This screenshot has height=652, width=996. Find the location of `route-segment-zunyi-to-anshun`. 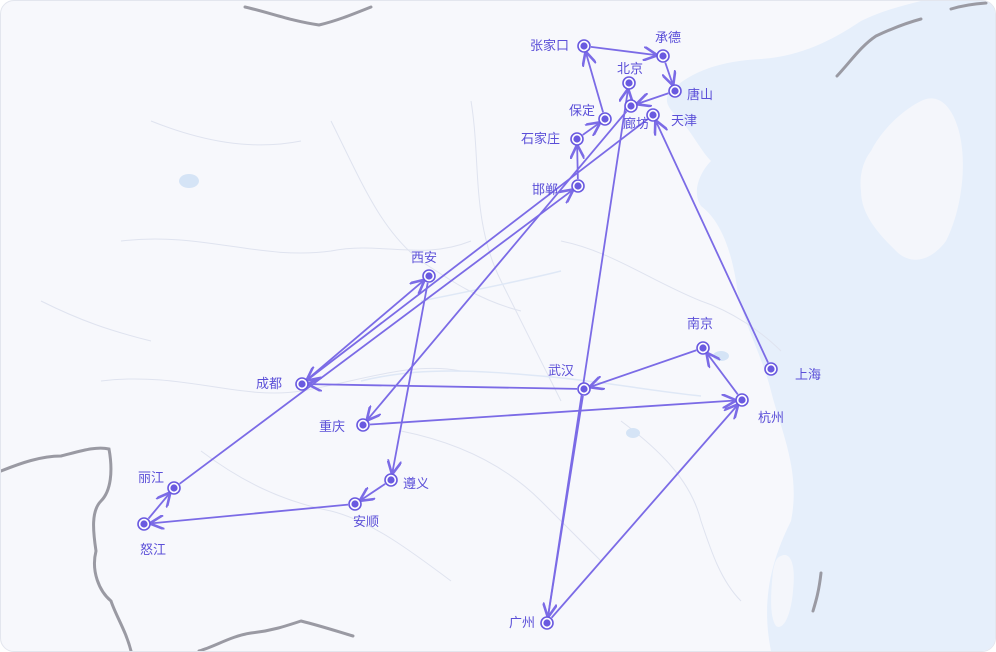

route-segment-zunyi-to-anshun is located at coordinates (373, 491).